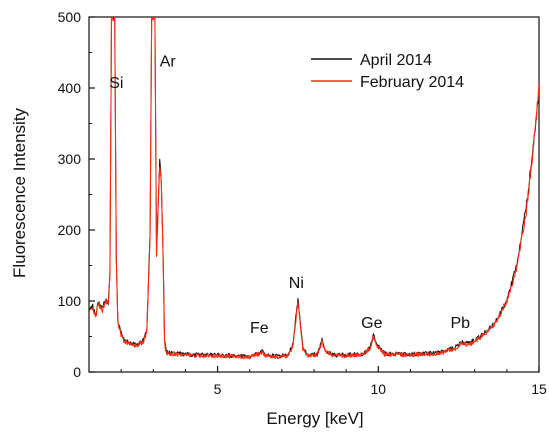  Describe the element at coordinates (396, 60) in the screenshot. I see `legend-label-1: April 2014` at that location.